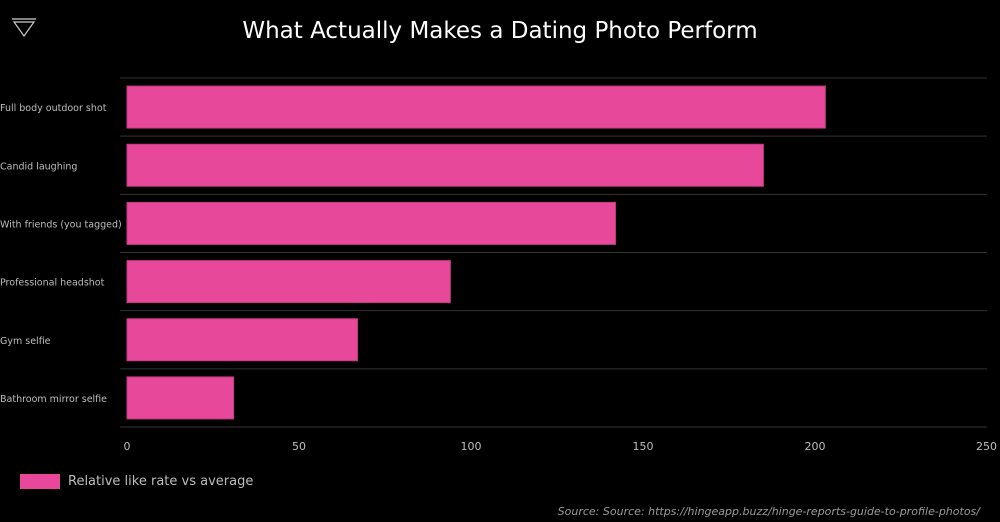  What do you see at coordinates (815, 446) in the screenshot?
I see `x-tick-label: 200` at bounding box center [815, 446].